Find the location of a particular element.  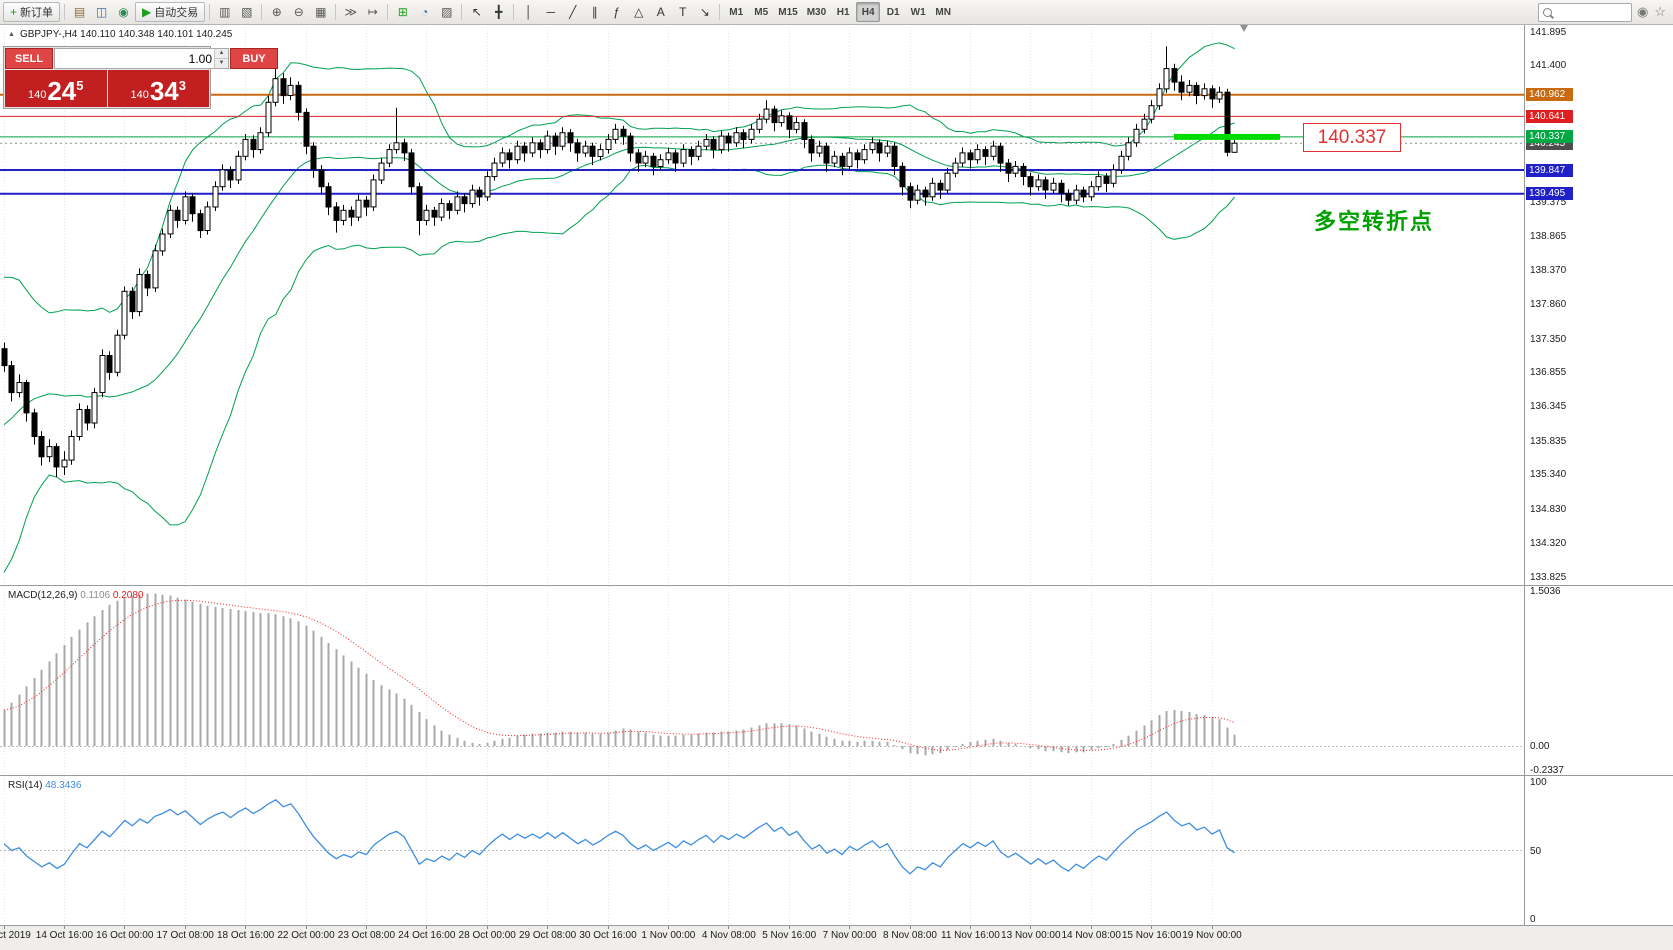

timeframe-button-h1: H1 is located at coordinates (843, 12).